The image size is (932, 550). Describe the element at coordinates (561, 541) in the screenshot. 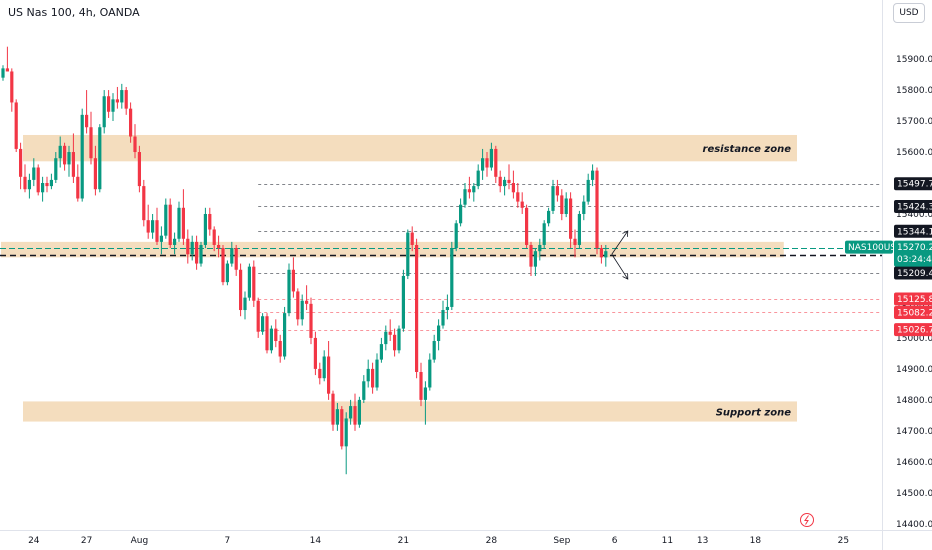

I see `x-tick-7: Sep` at that location.